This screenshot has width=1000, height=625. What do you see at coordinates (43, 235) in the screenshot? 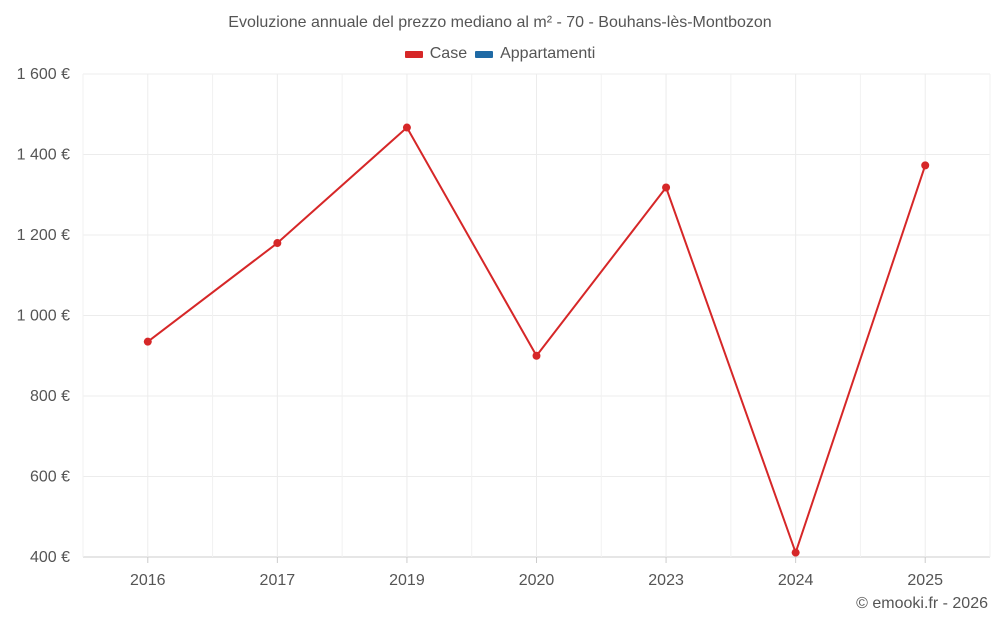
I see `y-tick-label: 1 200 €` at bounding box center [43, 235].